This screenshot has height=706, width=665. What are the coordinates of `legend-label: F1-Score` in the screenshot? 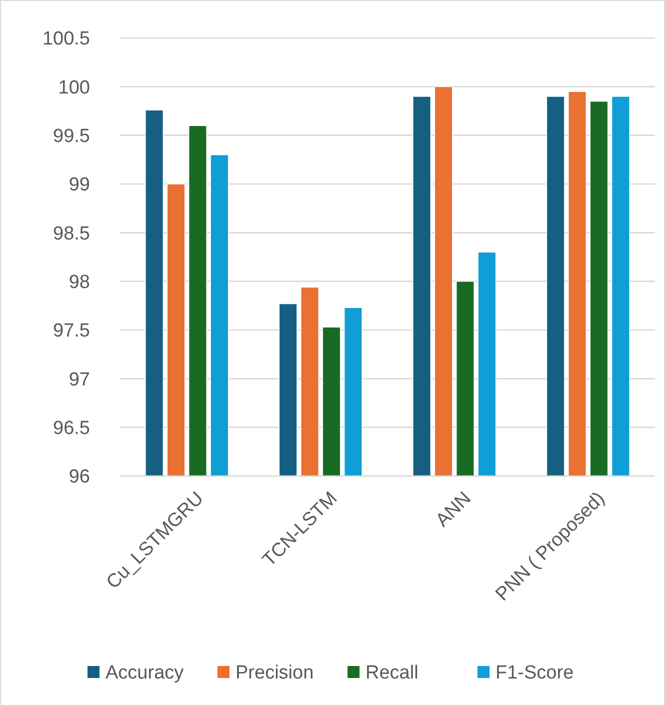 It's located at (535, 673).